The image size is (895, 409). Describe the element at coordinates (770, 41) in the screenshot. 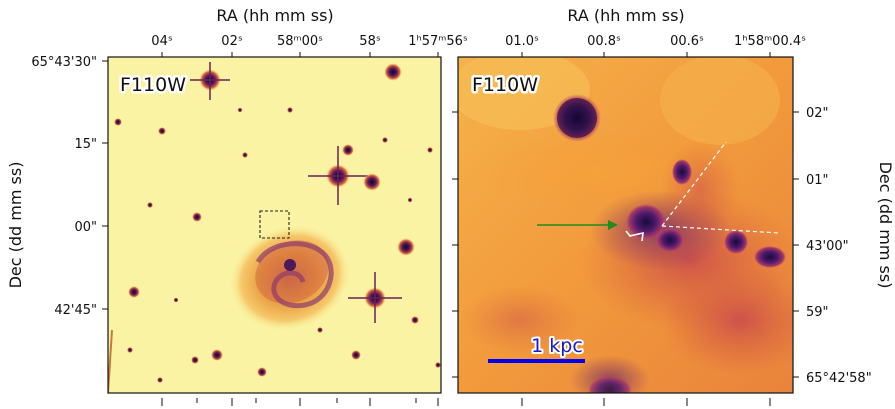

I see `right-ra-tick-label: 1ʰ58ᵐ00.4ˢ` at that location.